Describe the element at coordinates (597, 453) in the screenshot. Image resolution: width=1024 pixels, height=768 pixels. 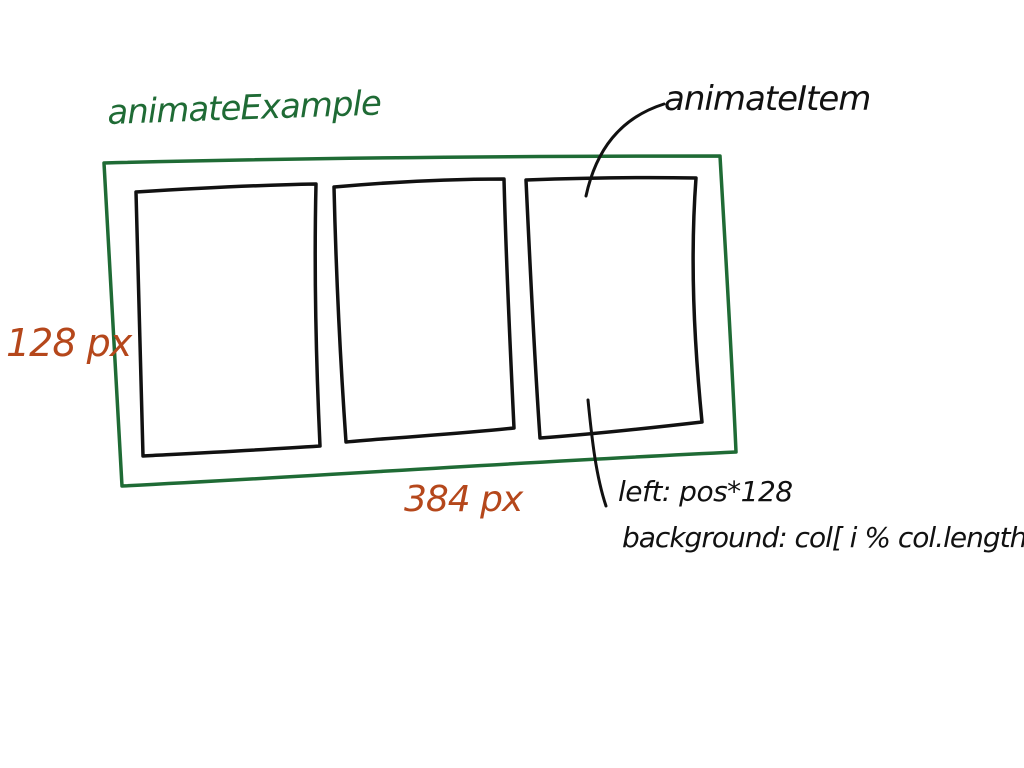
I see `note-leader-line` at that location.